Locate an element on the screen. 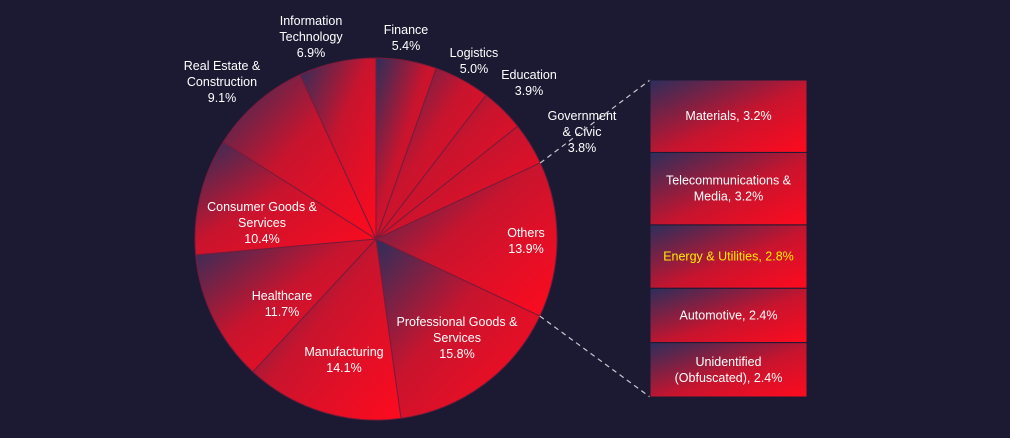 Image resolution: width=1010 pixels, height=438 pixels. data-label-education: Education 3.9% is located at coordinates (529, 83).